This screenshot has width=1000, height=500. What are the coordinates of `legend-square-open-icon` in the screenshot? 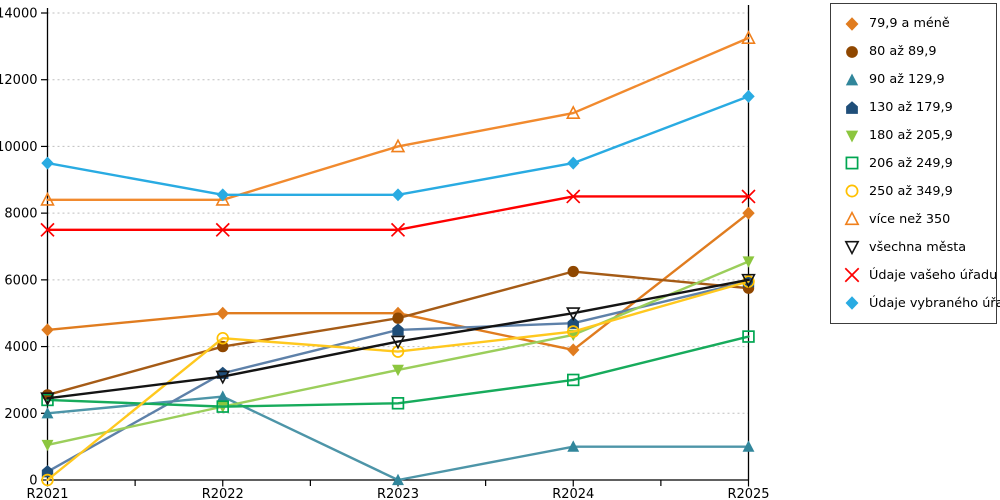 It's located at (852, 163).